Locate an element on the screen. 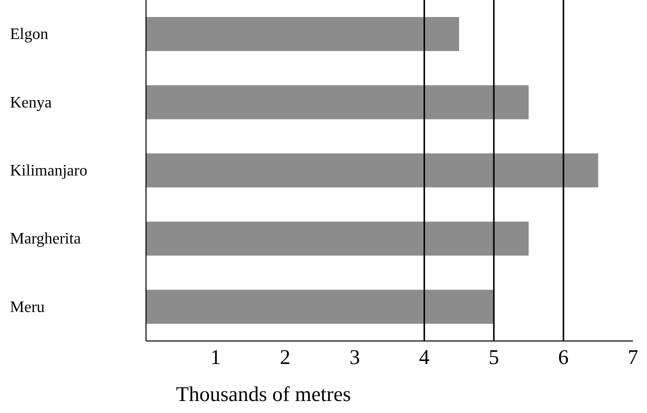 The height and width of the screenshot is (413, 647). y-tick-label: Margherita is located at coordinates (45, 239).